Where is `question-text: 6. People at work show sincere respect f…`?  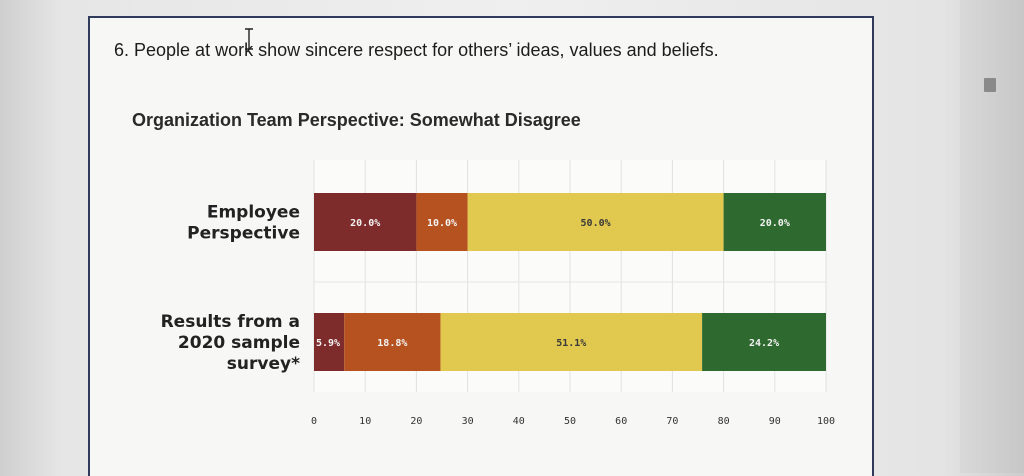
question-text: 6. People at work show sincere respect f… is located at coordinates (416, 50).